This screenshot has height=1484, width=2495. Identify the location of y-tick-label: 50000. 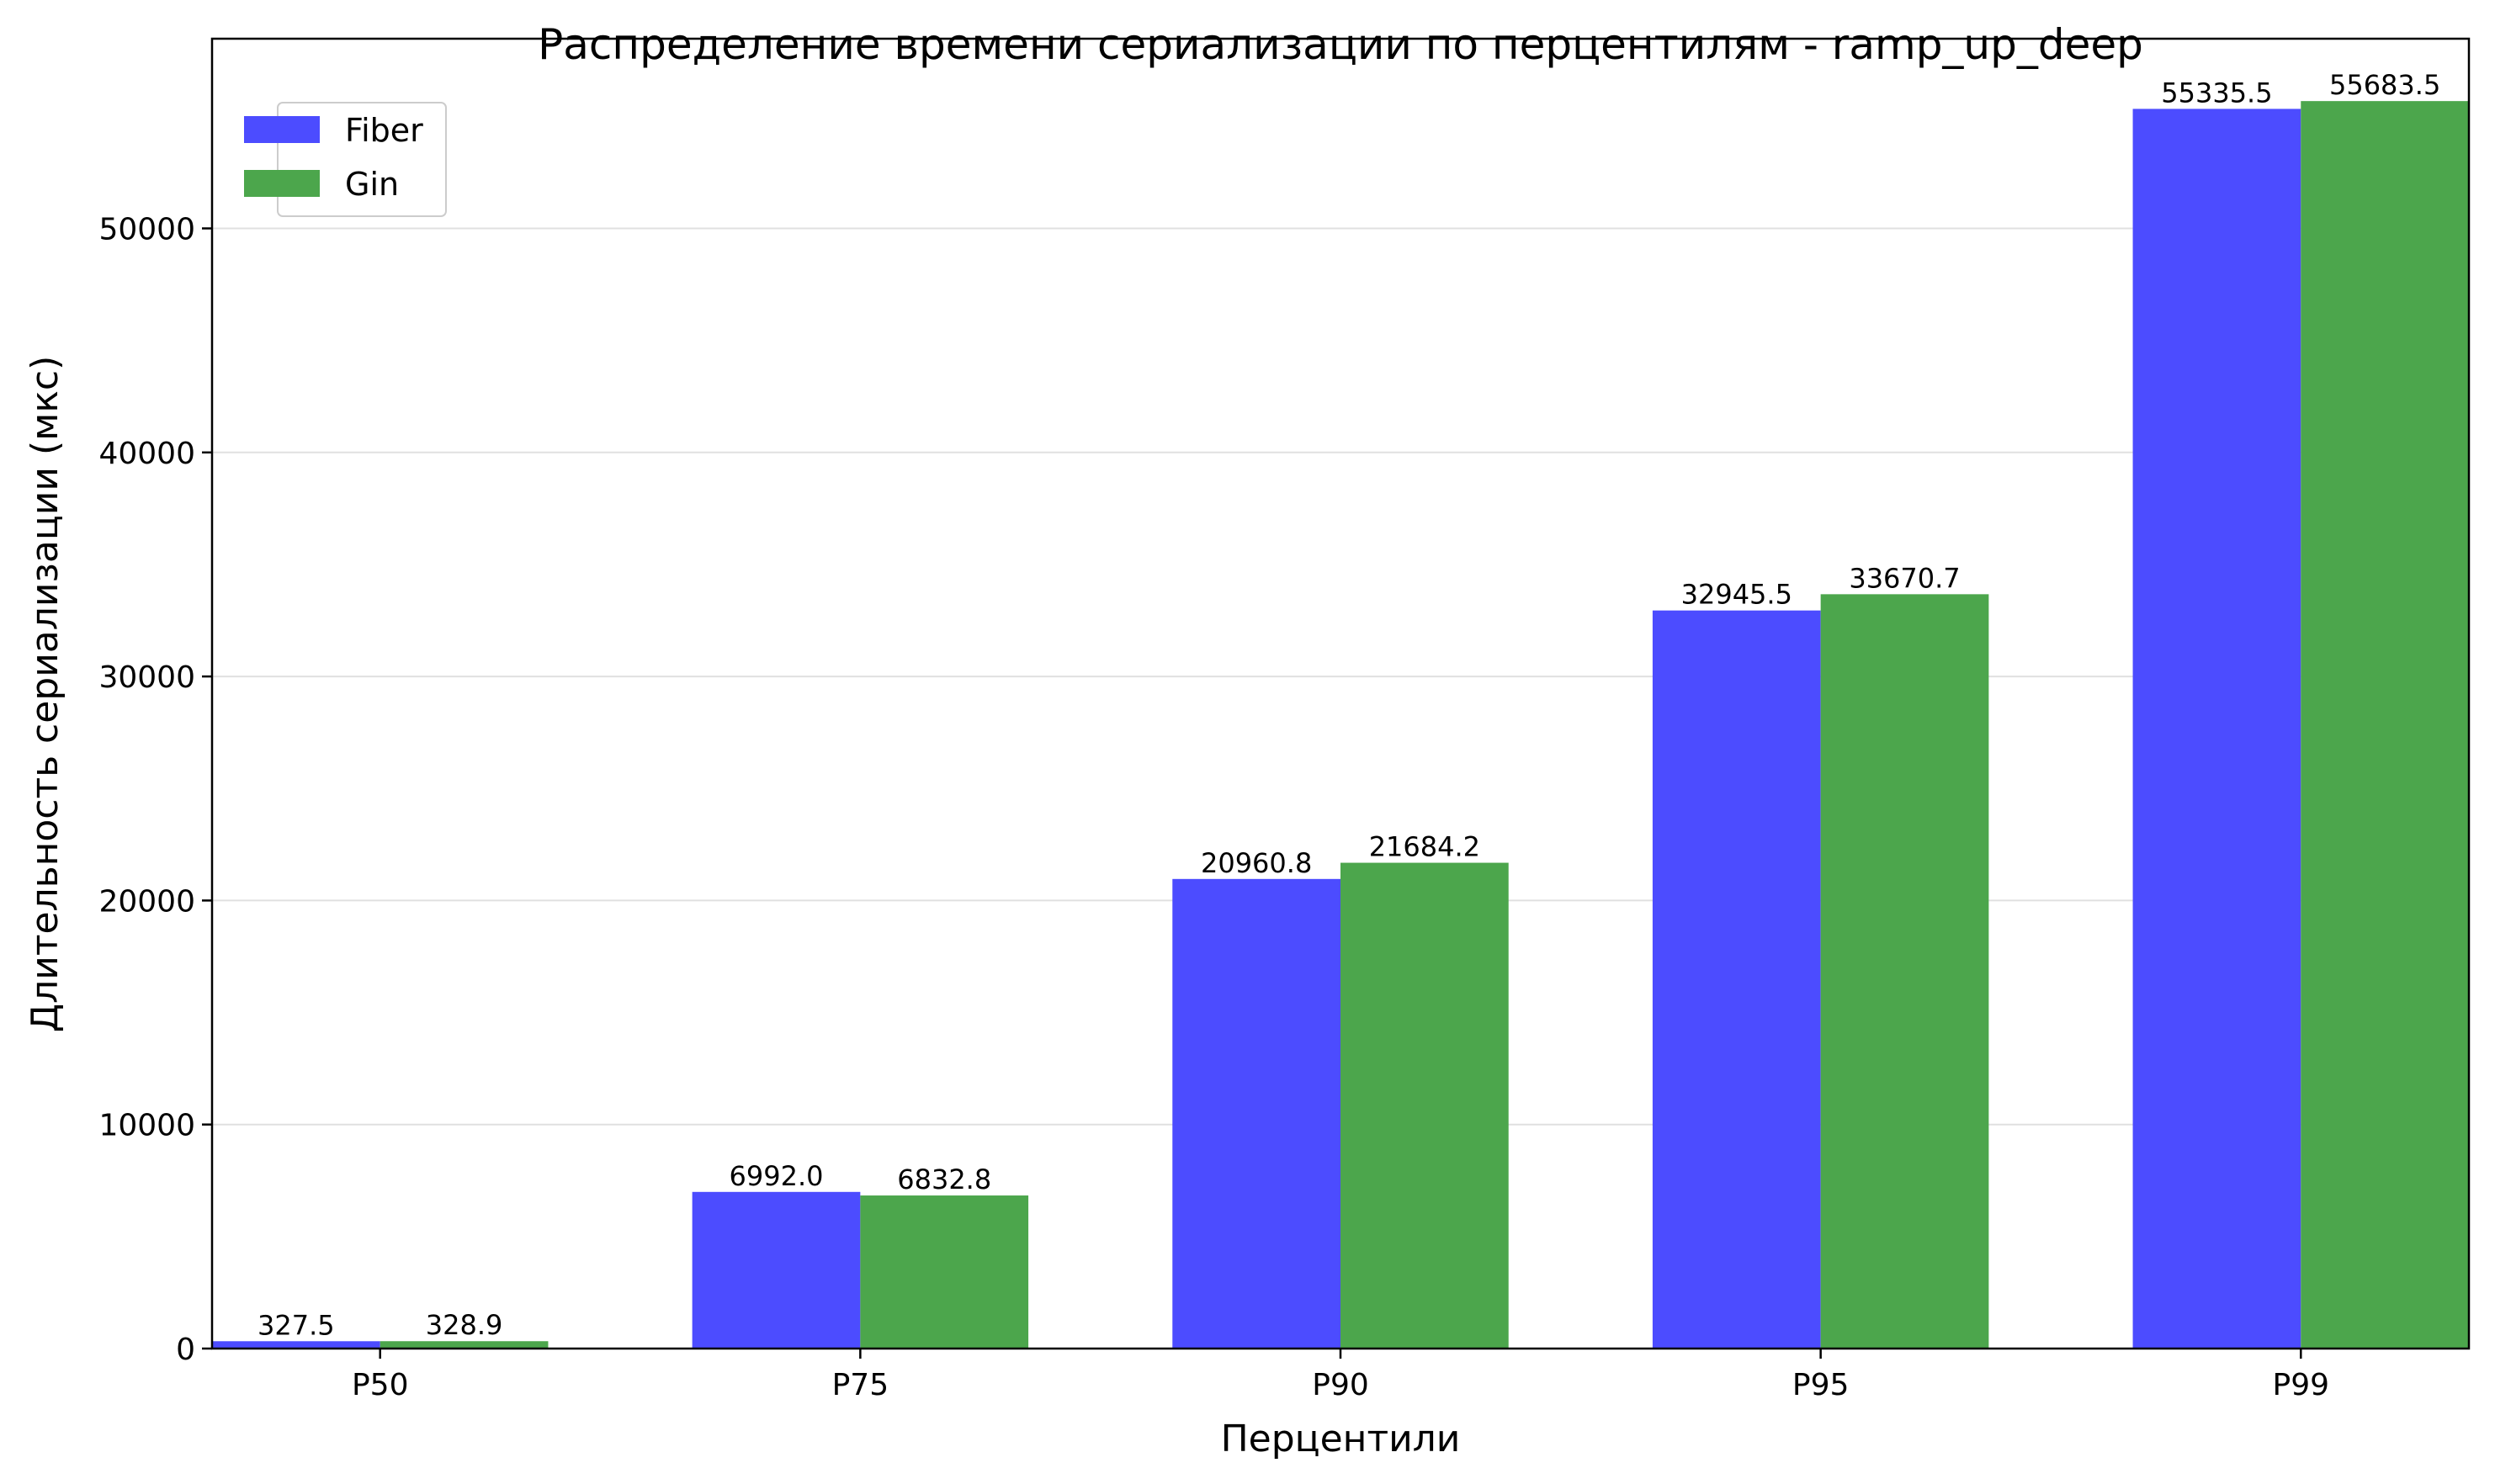
(146, 230).